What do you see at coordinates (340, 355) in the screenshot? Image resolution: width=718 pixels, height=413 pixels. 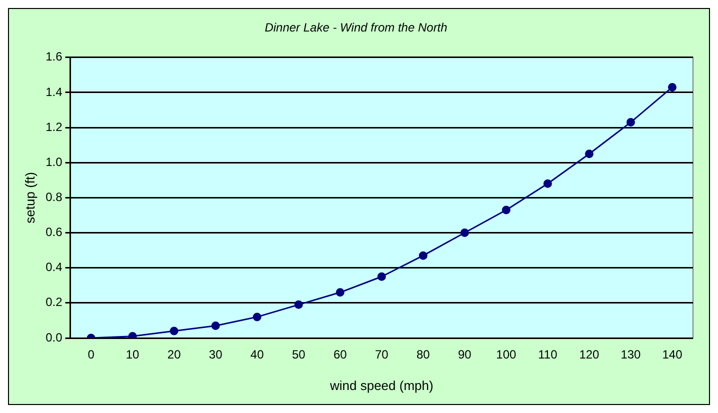 I see `x-tick-label: 60` at bounding box center [340, 355].